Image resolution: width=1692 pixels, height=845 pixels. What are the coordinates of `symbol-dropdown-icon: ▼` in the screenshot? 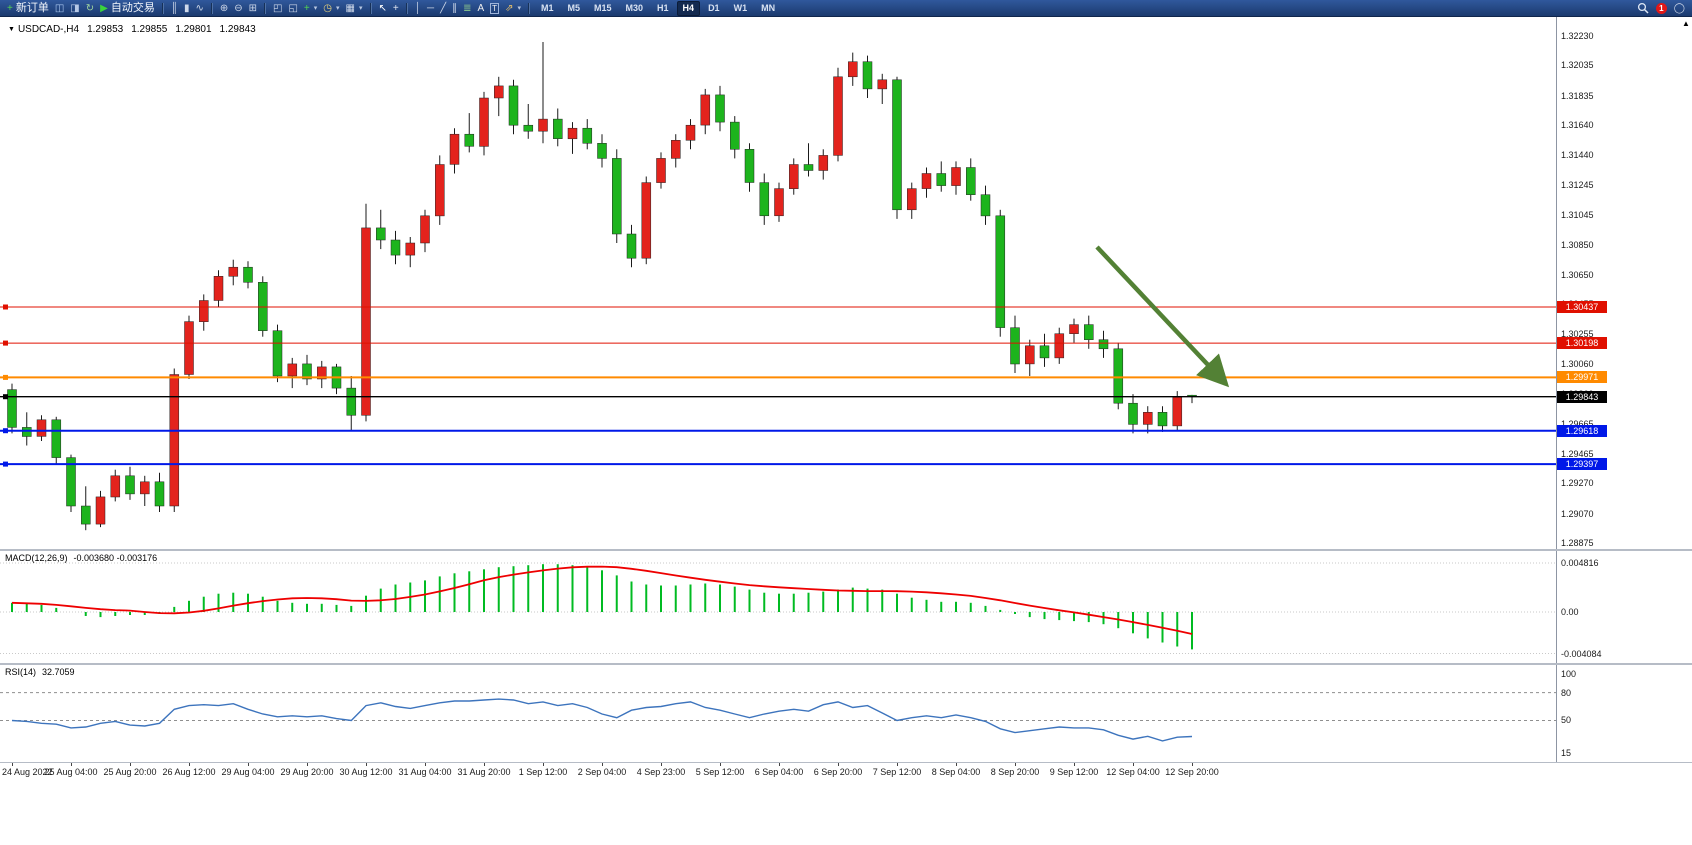 It's located at (11, 29).